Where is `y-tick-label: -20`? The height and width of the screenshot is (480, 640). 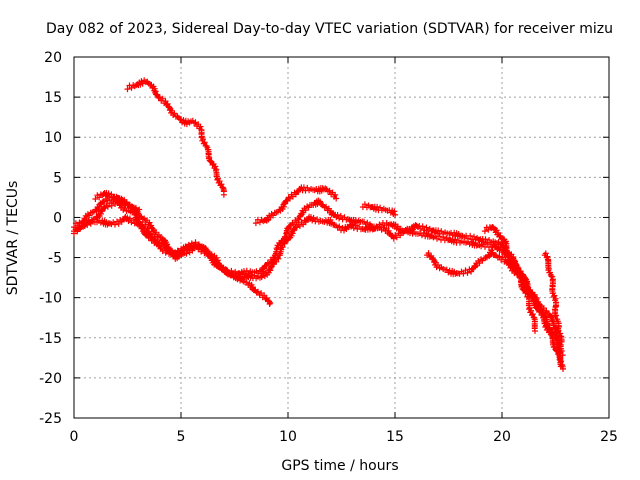 y-tick-label: -20 is located at coordinates (50, 379).